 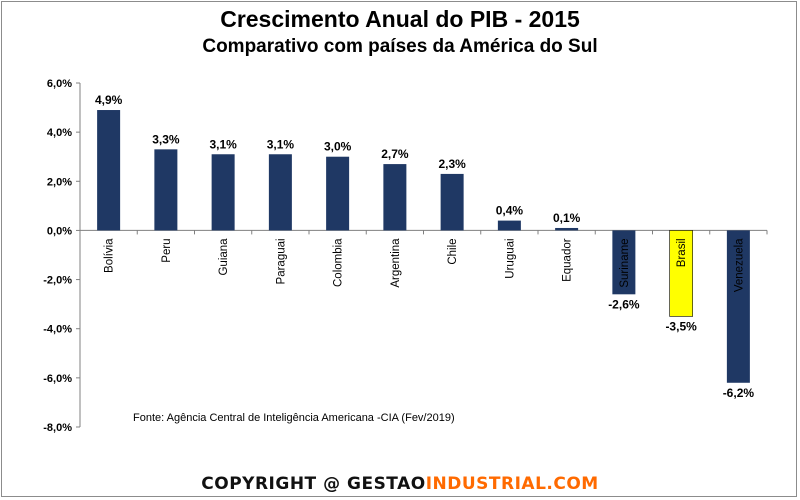 I want to click on chart-title: Crescimento Anual do PIB - 2015, so click(x=400, y=19).